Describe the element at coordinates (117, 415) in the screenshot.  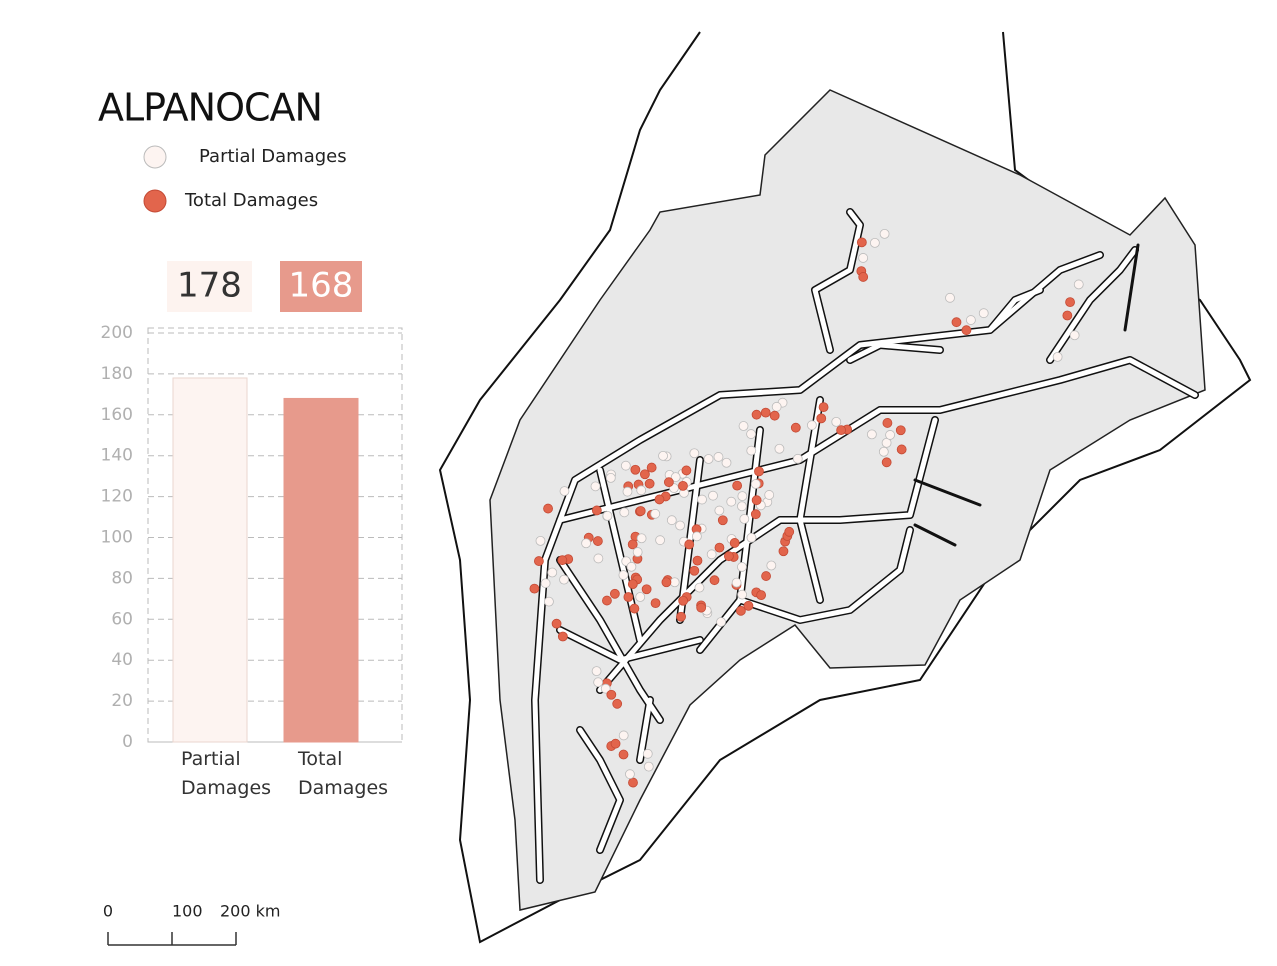
I see `y-tick-label: 160` at that location.